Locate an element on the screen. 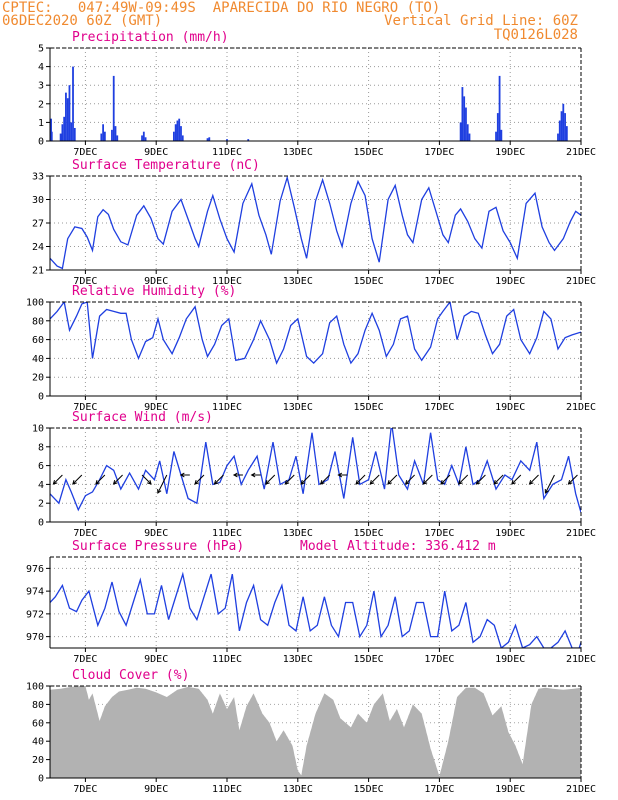 The width and height of the screenshot is (618, 800). y-tick-label: 33 is located at coordinates (38, 177).